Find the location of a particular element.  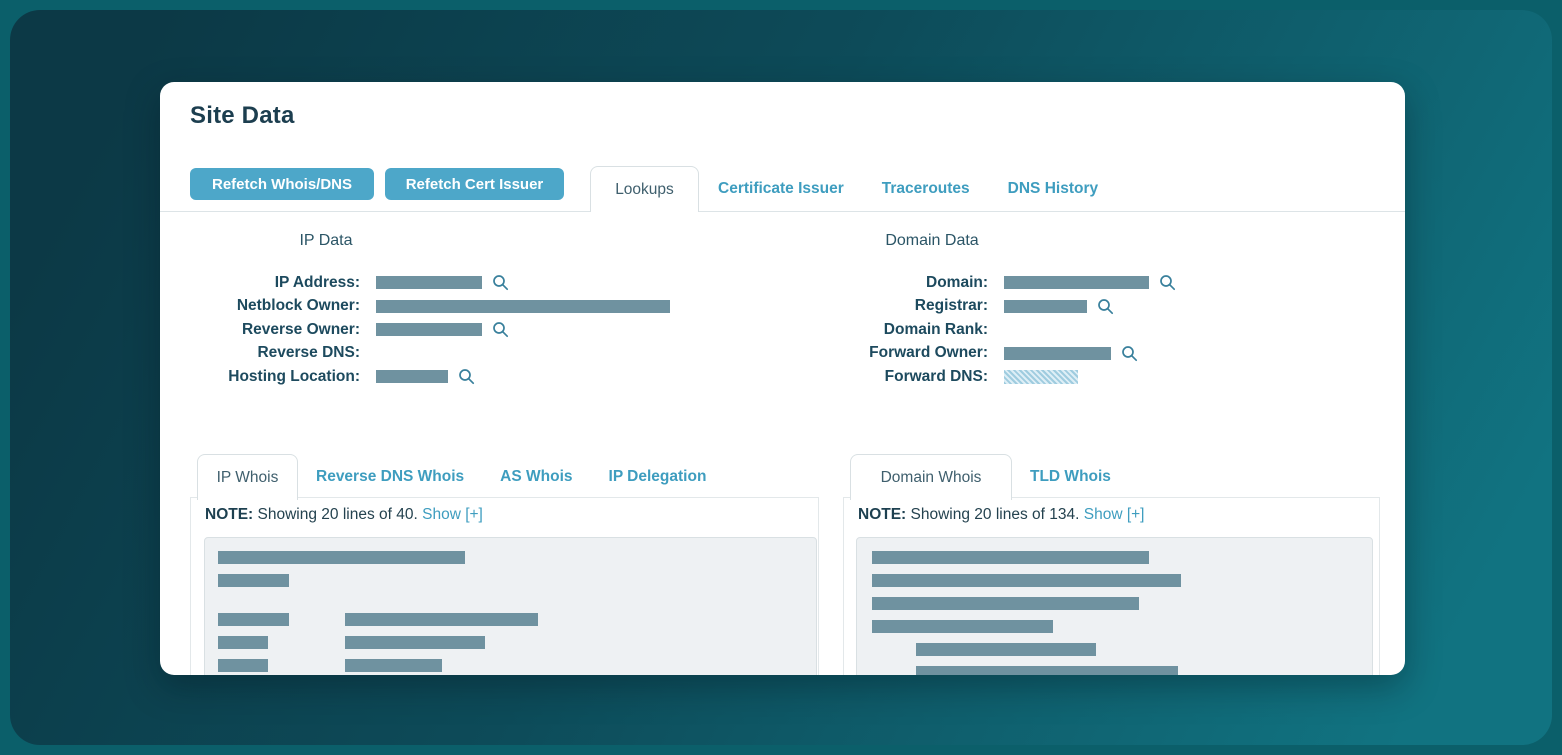

field-label: Forward Owner: is located at coordinates (928, 353).